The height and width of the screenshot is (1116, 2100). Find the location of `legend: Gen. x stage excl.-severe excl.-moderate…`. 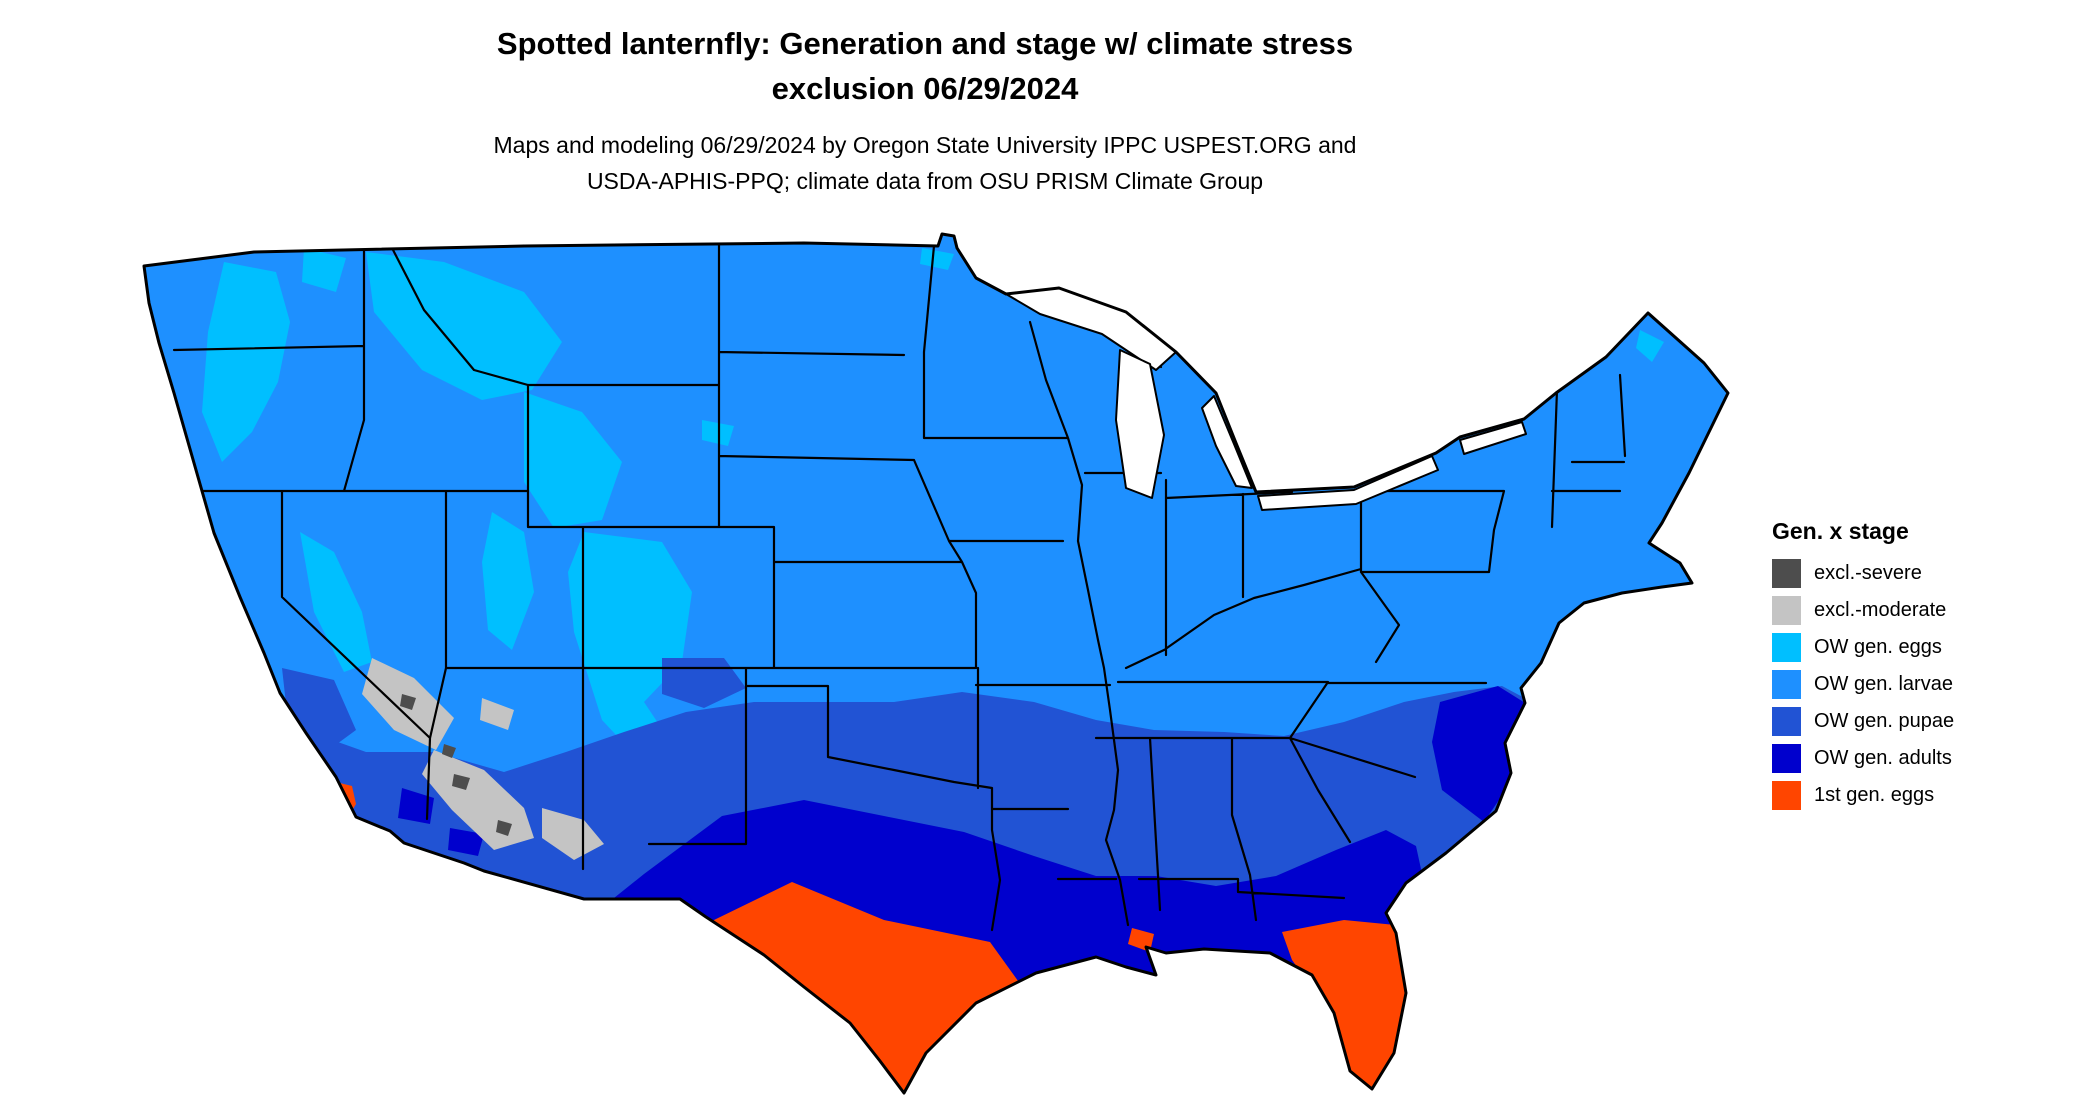

legend: Gen. x stage excl.-severe excl.-moderate… is located at coordinates (1922, 668).